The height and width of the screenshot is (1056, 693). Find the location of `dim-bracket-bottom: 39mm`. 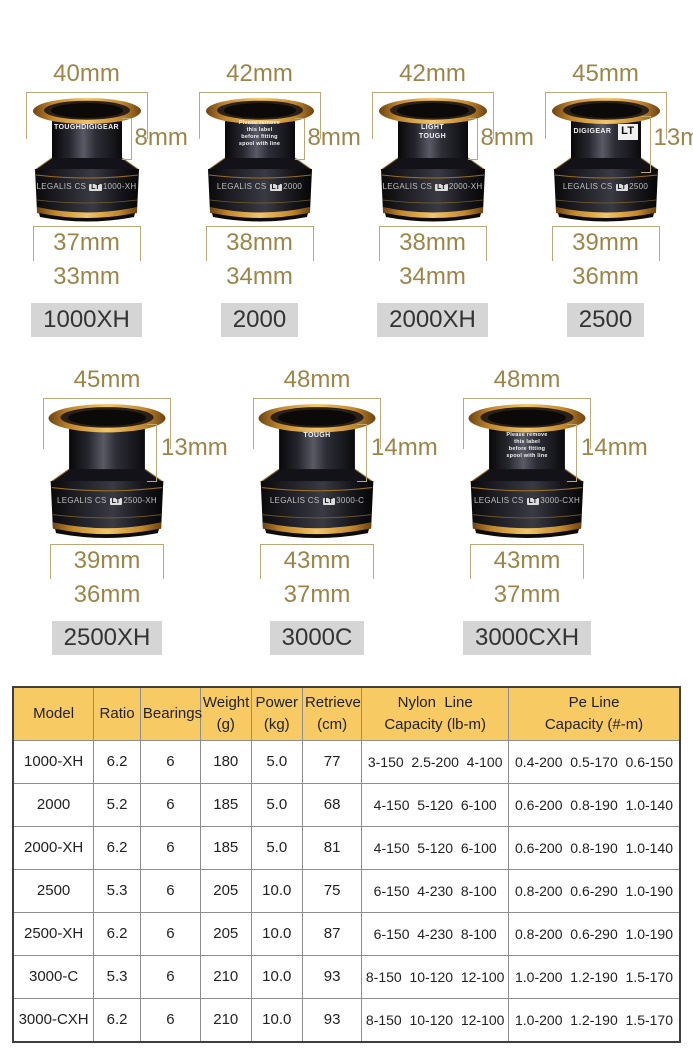

dim-bracket-bottom: 39mm is located at coordinates (605, 243).